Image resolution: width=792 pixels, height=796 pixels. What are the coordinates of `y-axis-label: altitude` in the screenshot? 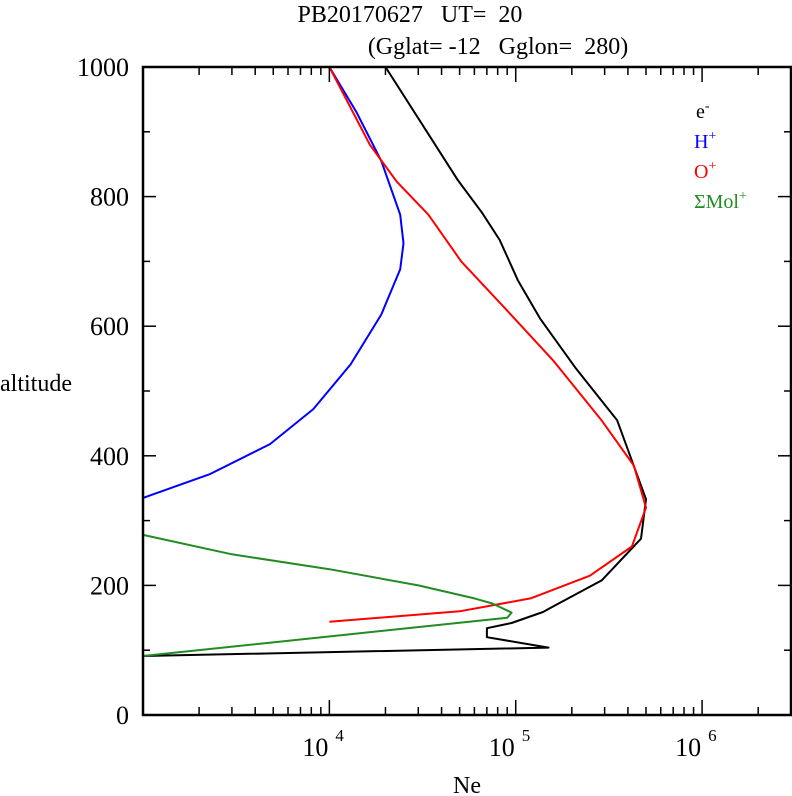 It's located at (36, 384).